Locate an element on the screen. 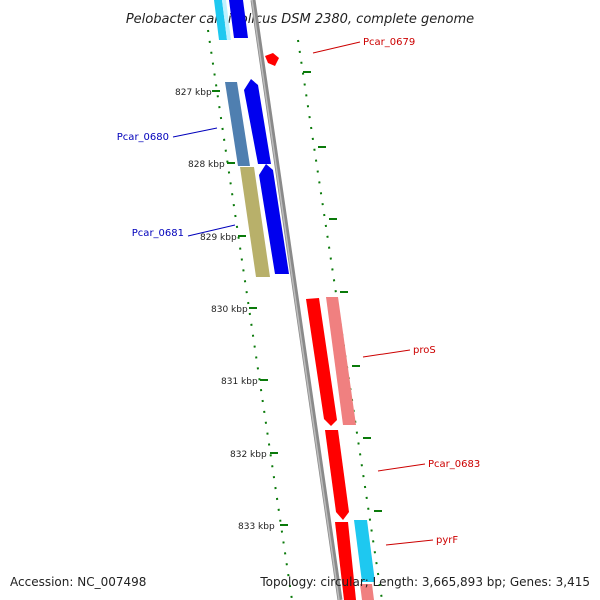  gene-top-blue is located at coordinates (238, 19).